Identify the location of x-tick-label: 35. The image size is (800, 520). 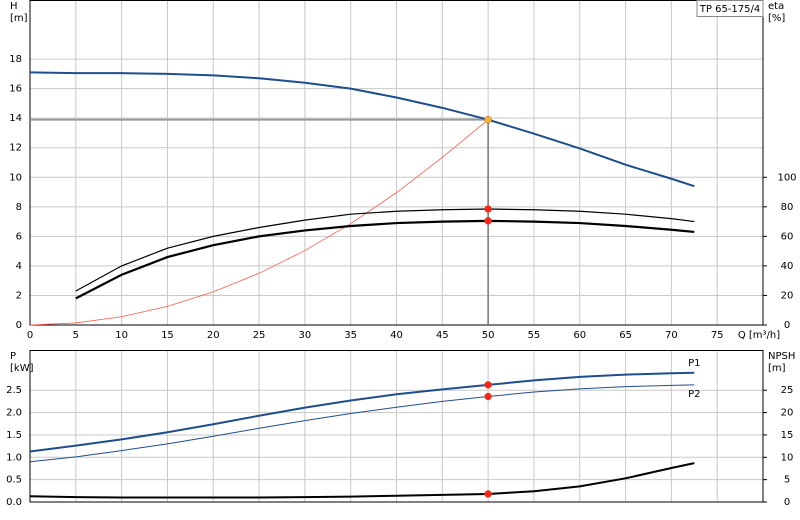
(350, 335).